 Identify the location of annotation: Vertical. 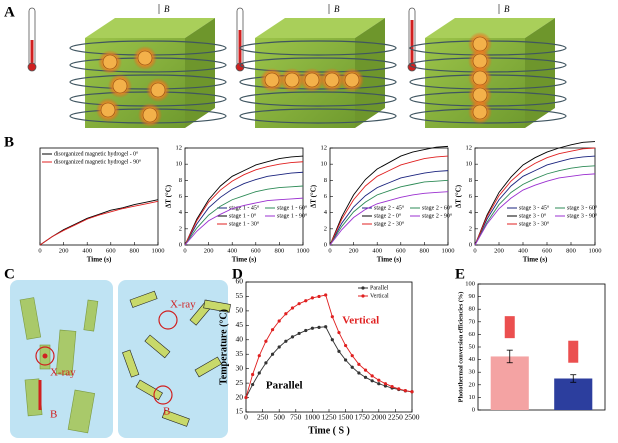
(360, 321).